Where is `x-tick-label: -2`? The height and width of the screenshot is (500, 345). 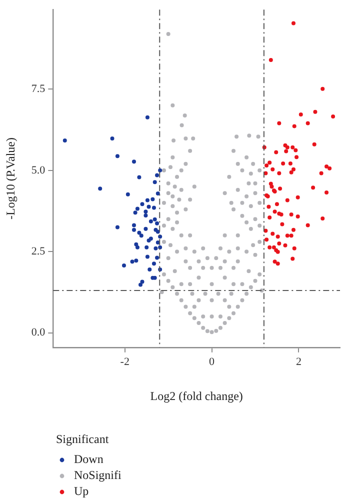 x-tick-label: -2 is located at coordinates (125, 362).